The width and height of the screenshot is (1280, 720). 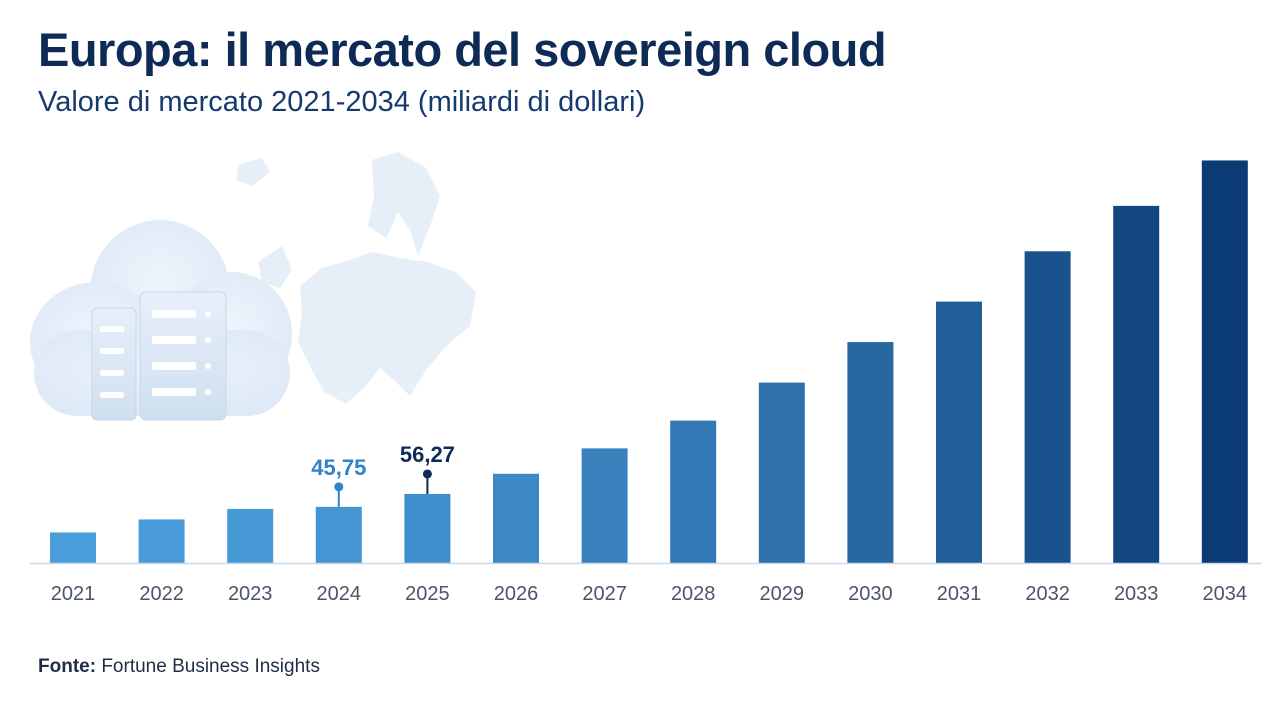 I want to click on server-rack-icon, so click(x=159, y=356).